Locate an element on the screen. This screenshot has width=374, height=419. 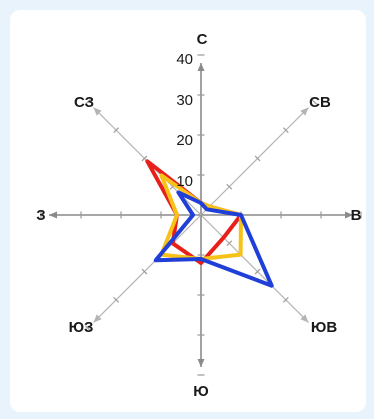
direction-label-sw: ЮЗ is located at coordinates (81, 327).